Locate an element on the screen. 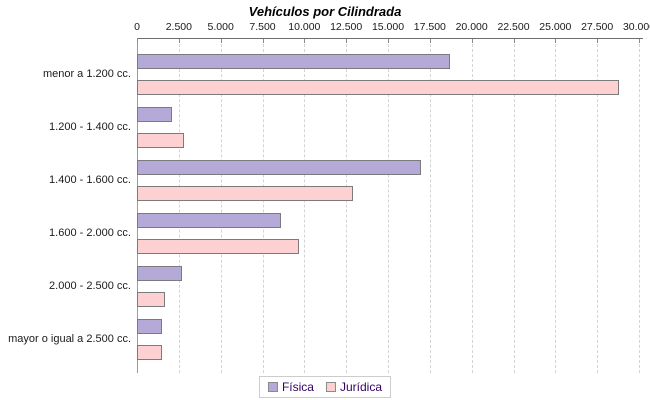  legend: Física Jurídica is located at coordinates (325, 387).